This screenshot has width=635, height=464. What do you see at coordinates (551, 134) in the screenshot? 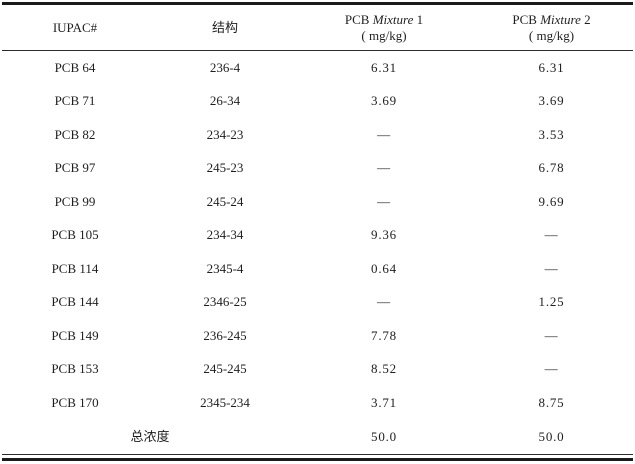
I see `cell-mixture2: 3.53` at bounding box center [551, 134].